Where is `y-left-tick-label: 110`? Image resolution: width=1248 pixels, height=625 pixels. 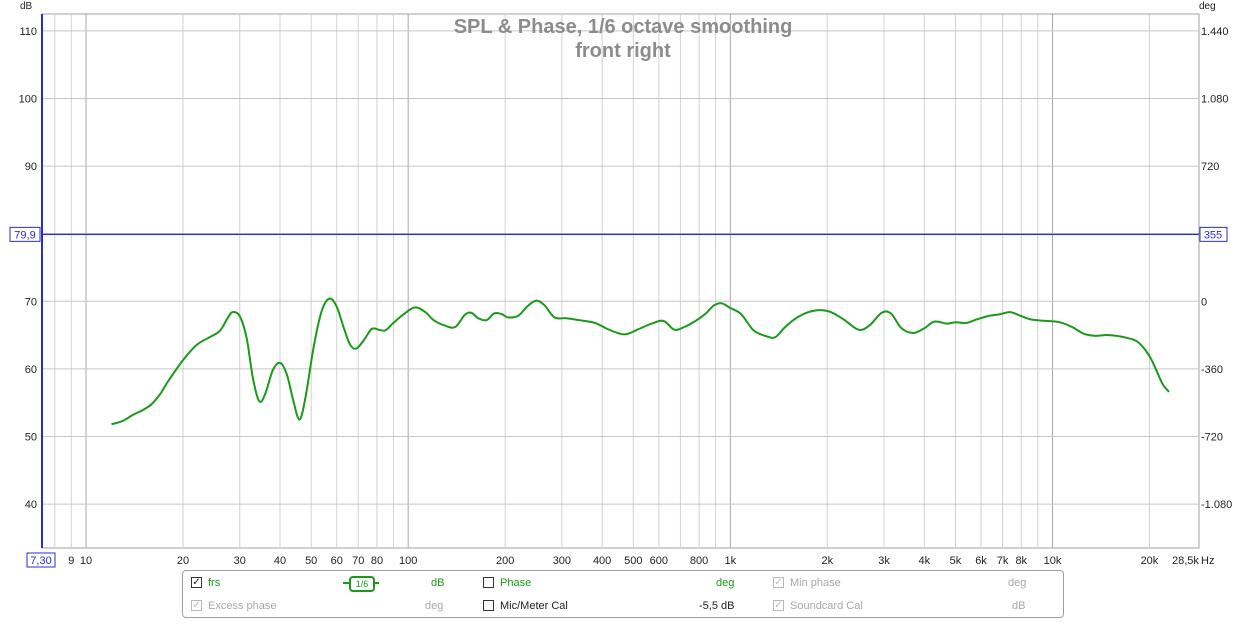 y-left-tick-label: 110 is located at coordinates (28, 32).